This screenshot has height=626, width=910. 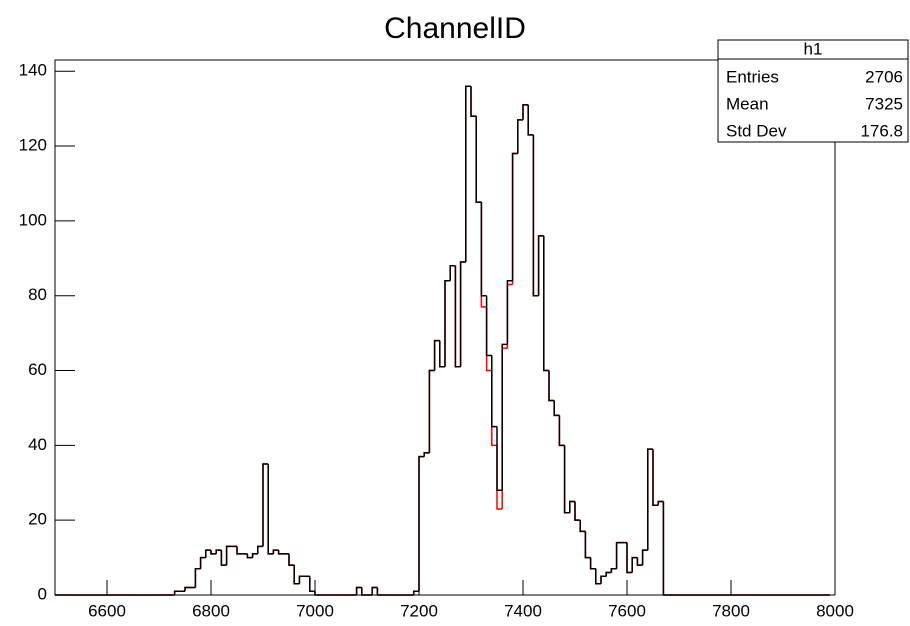 I want to click on stats-box, so click(x=813, y=91).